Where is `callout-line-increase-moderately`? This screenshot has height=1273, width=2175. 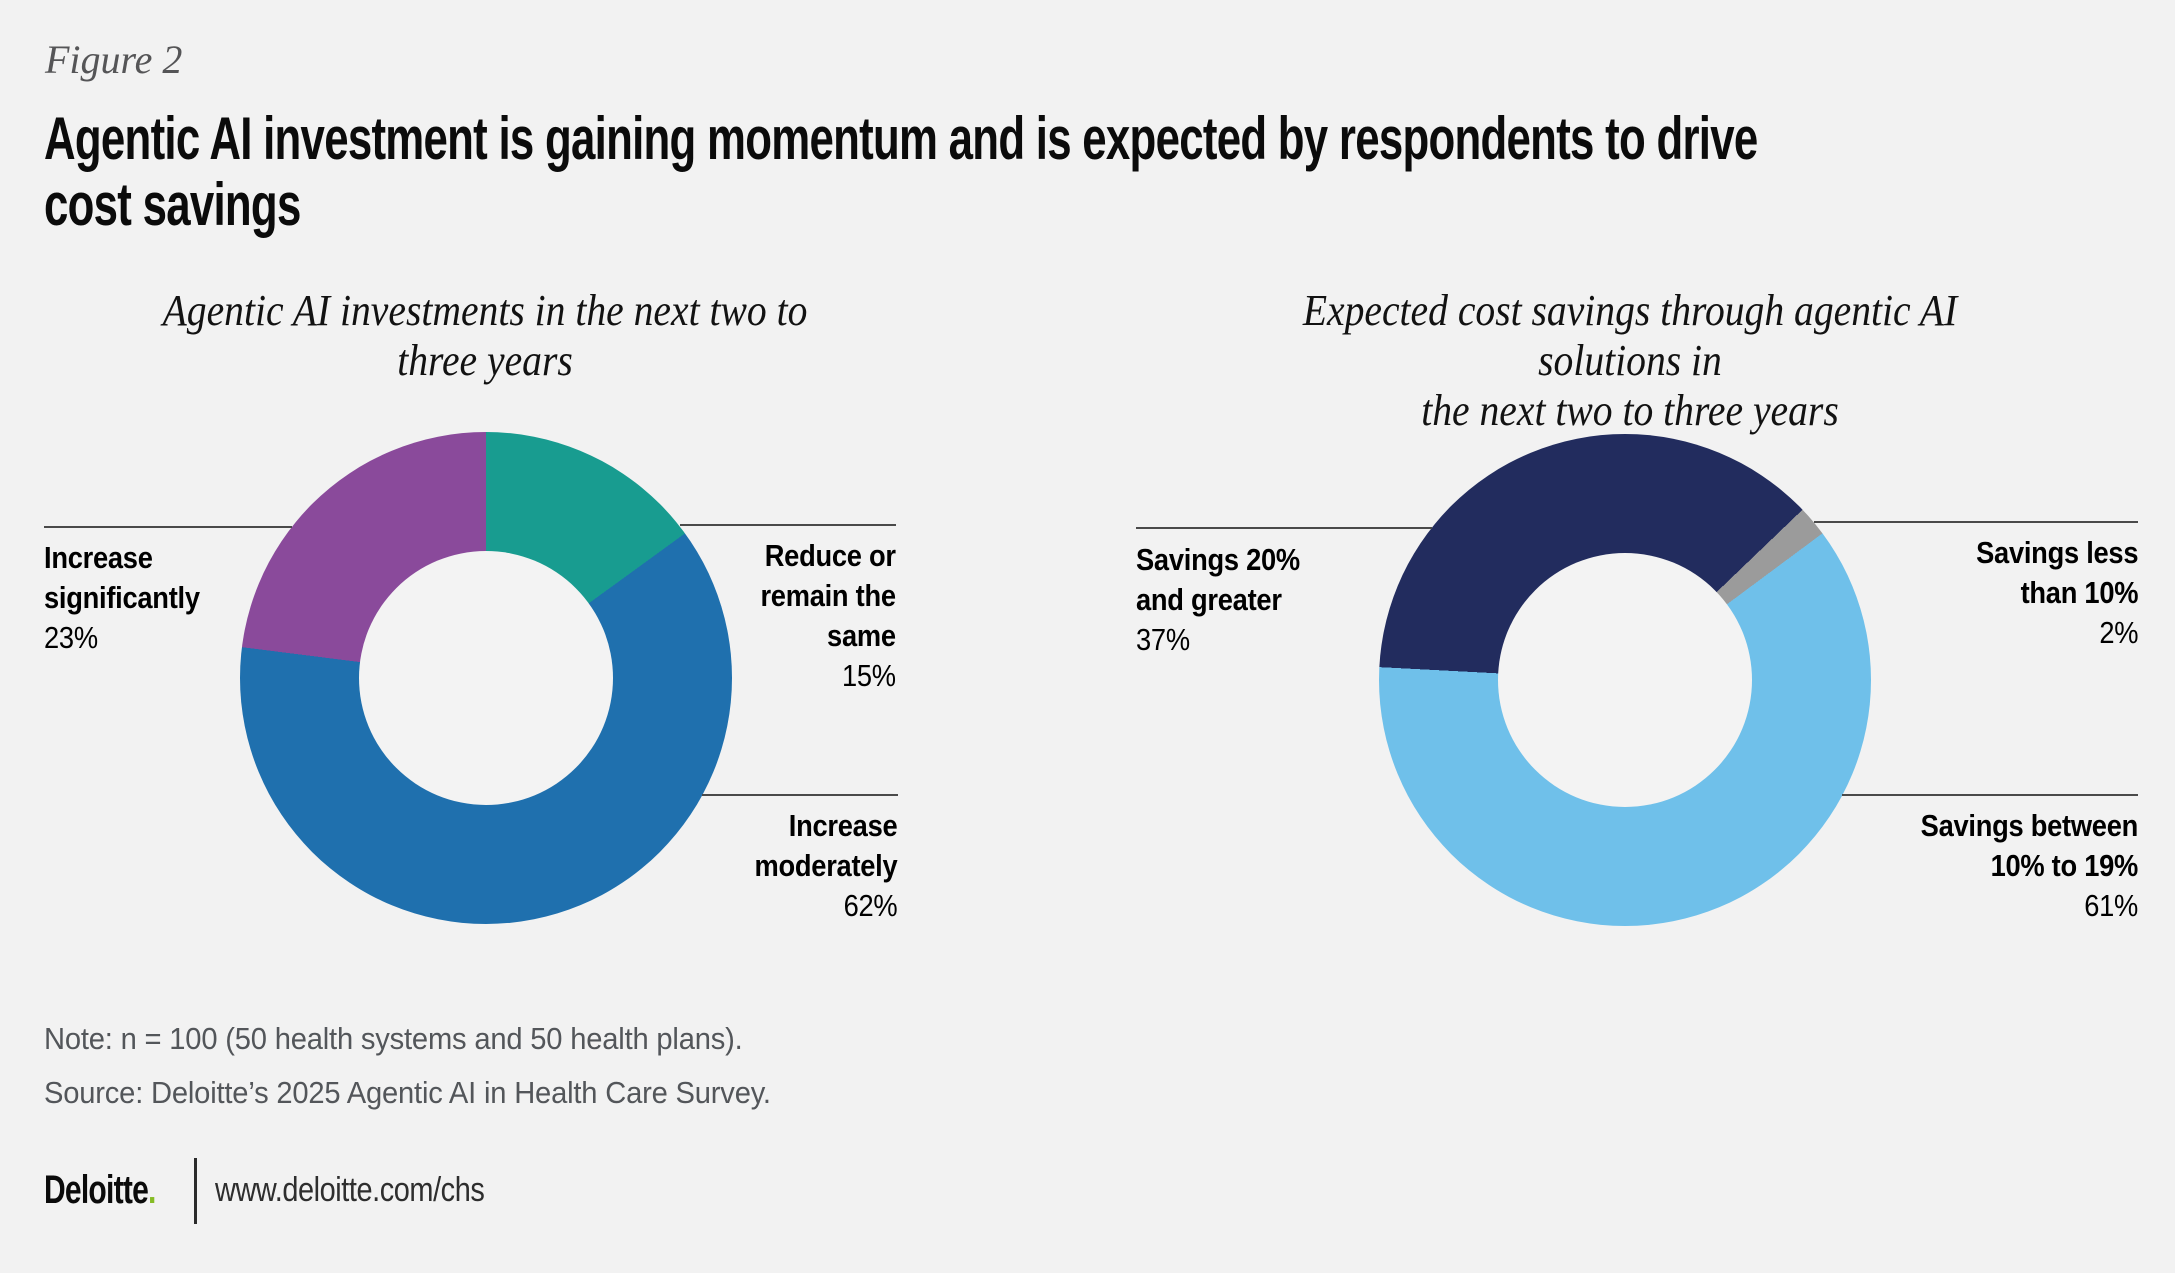
callout-line-increase-moderately is located at coordinates (800, 795).